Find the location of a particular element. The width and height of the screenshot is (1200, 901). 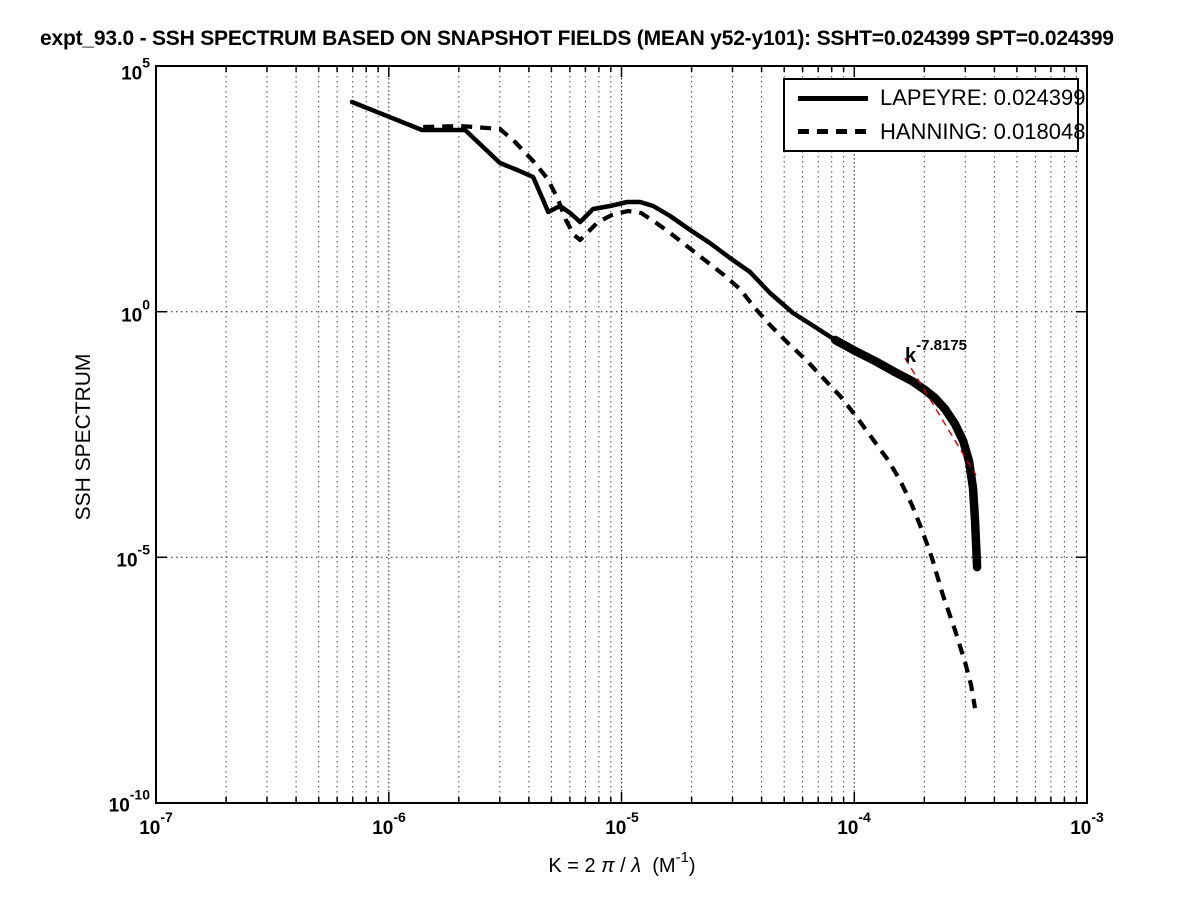

annotation-k: k is located at coordinates (911, 356).